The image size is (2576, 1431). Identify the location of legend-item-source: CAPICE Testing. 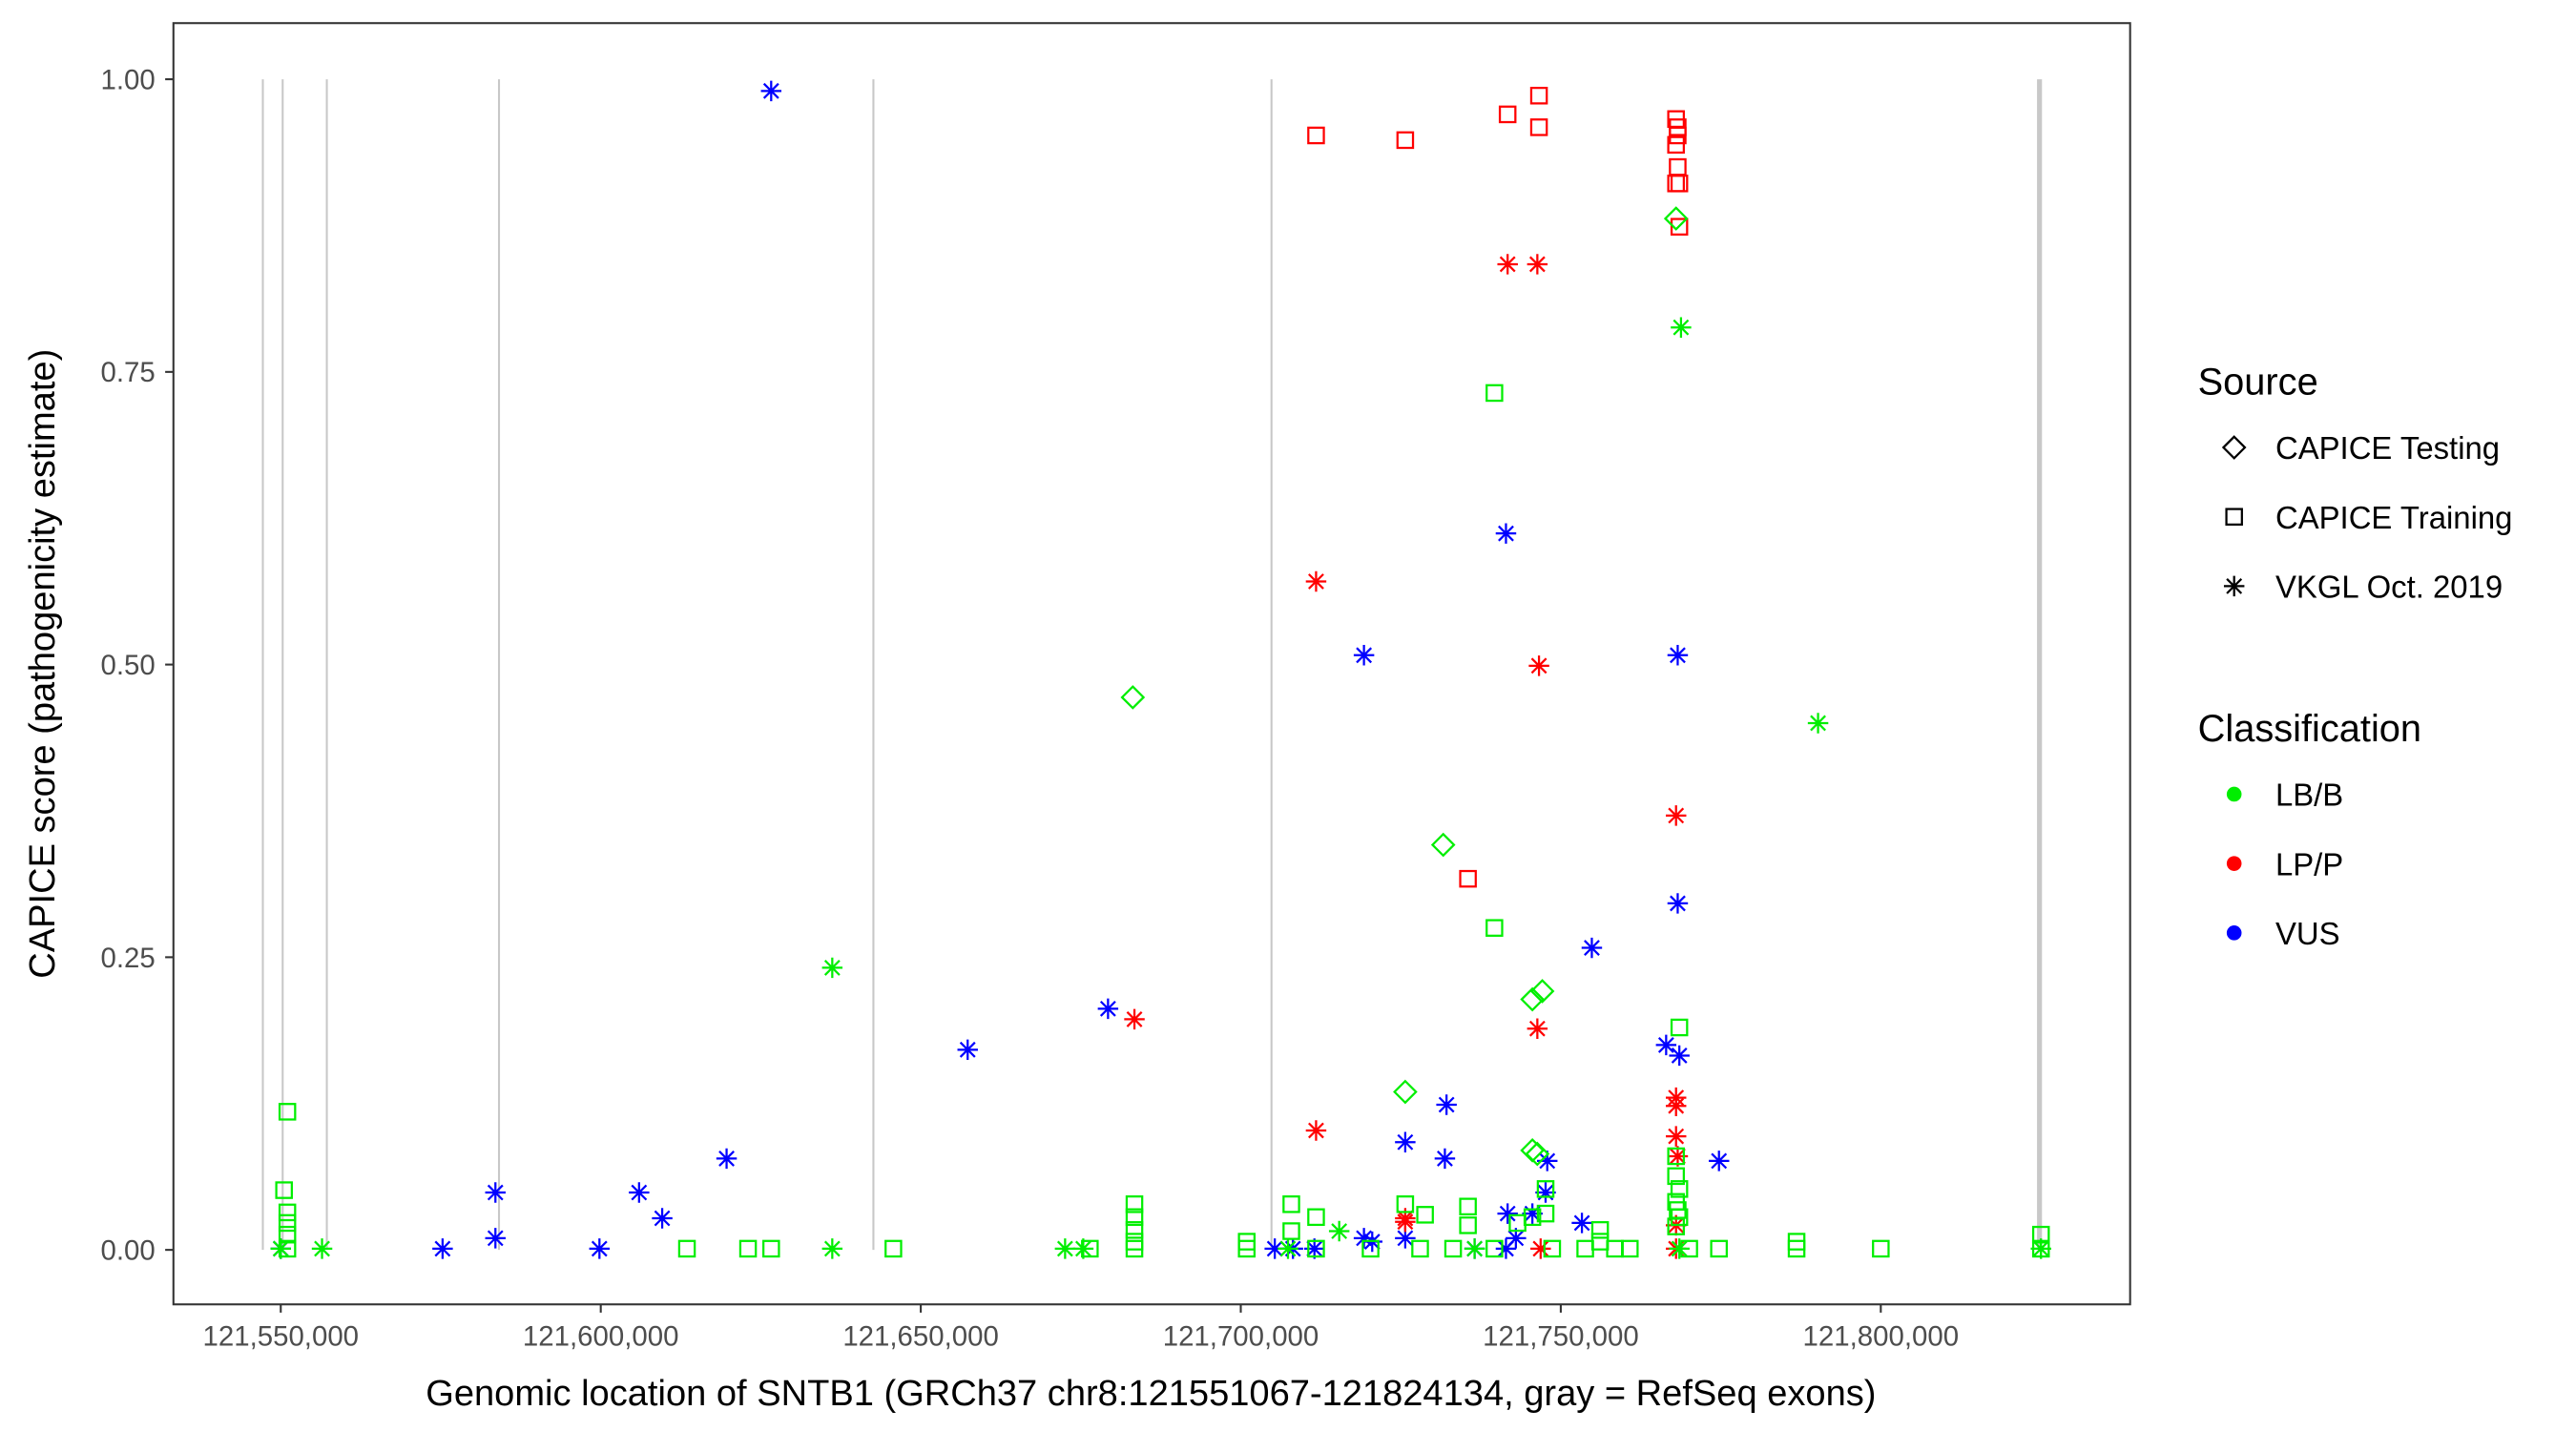
(2387, 448).